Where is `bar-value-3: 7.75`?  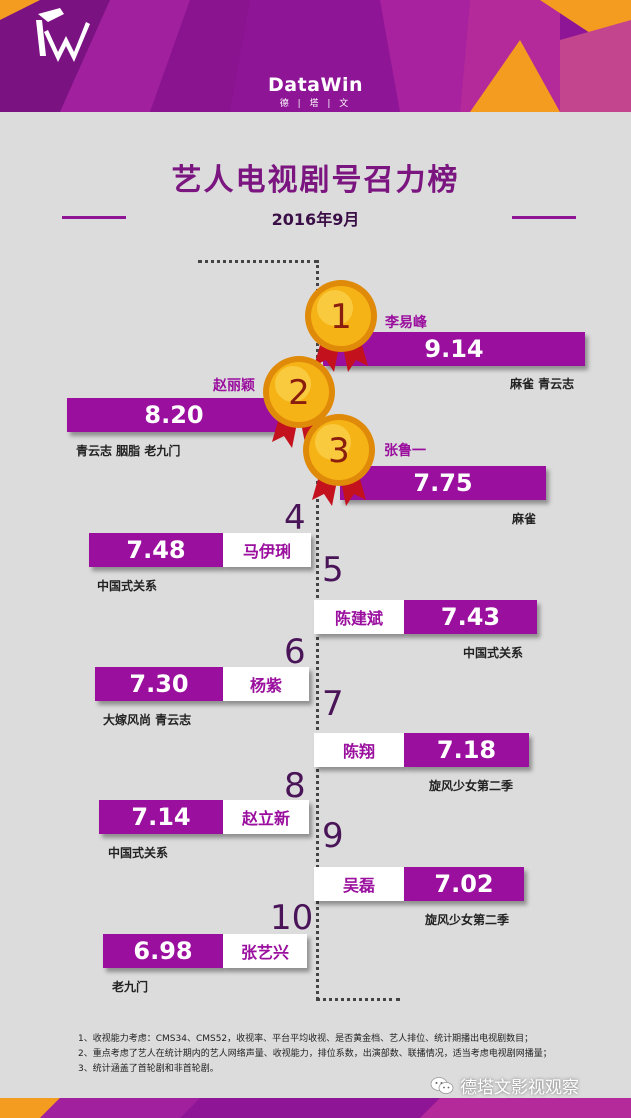
bar-value-3: 7.75 is located at coordinates (443, 483).